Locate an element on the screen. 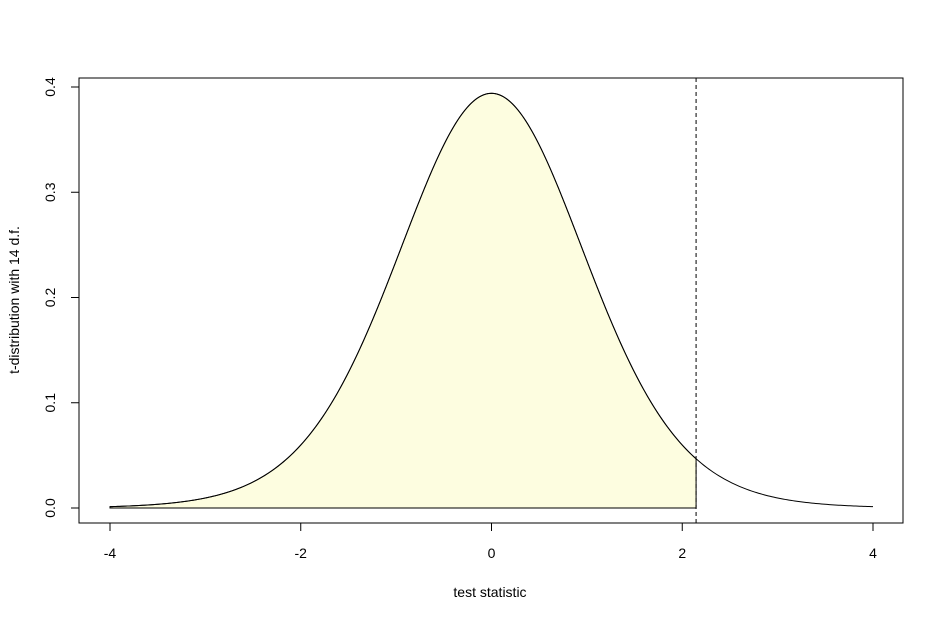 This screenshot has width=944, height=621. x-axis: -4 -2 0 2 4 is located at coordinates (490, 541).